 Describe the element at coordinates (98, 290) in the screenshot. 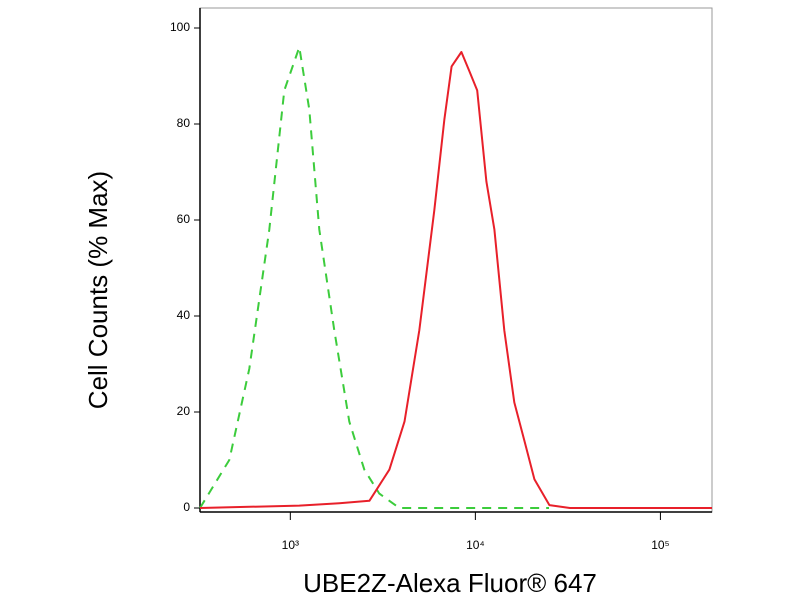

I see `y-axis-title: Cell Counts (% Max)` at that location.